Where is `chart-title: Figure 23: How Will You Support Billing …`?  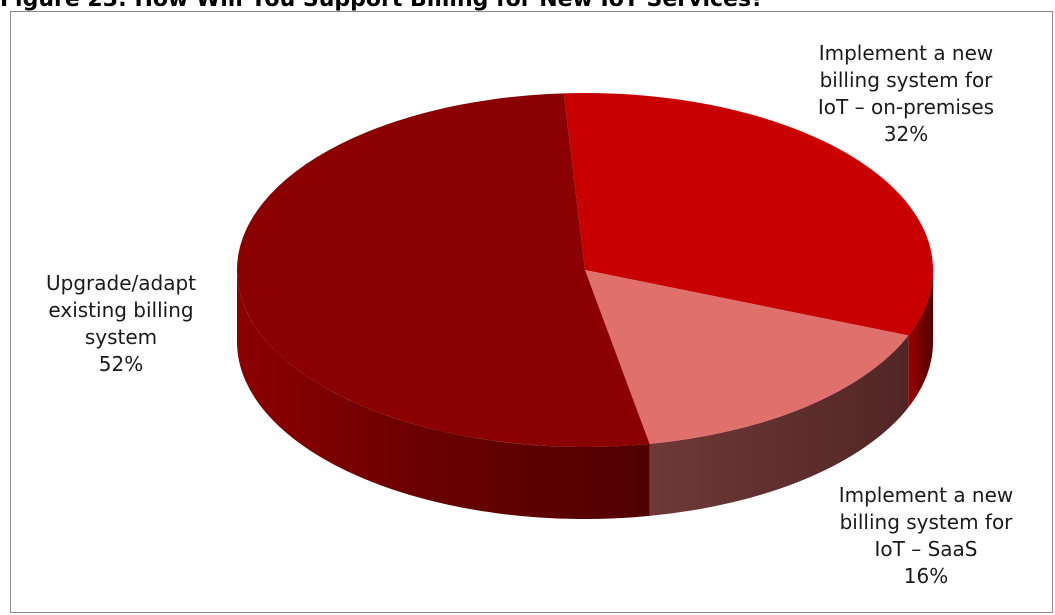
chart-title: Figure 23: How Will You Support Billing … is located at coordinates (527, 6).